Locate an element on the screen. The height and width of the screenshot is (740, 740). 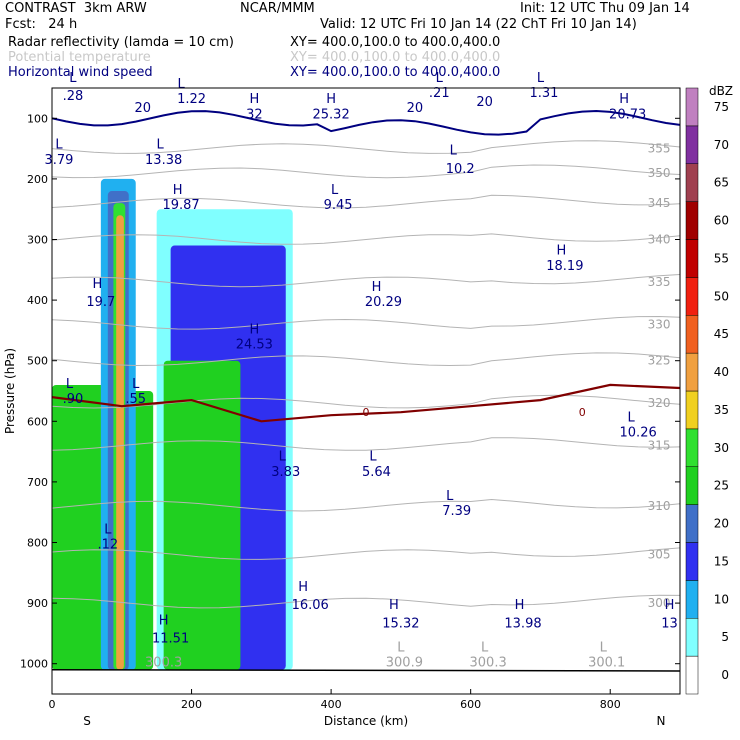
extremum-label: 20.73 is located at coordinates (627, 114).